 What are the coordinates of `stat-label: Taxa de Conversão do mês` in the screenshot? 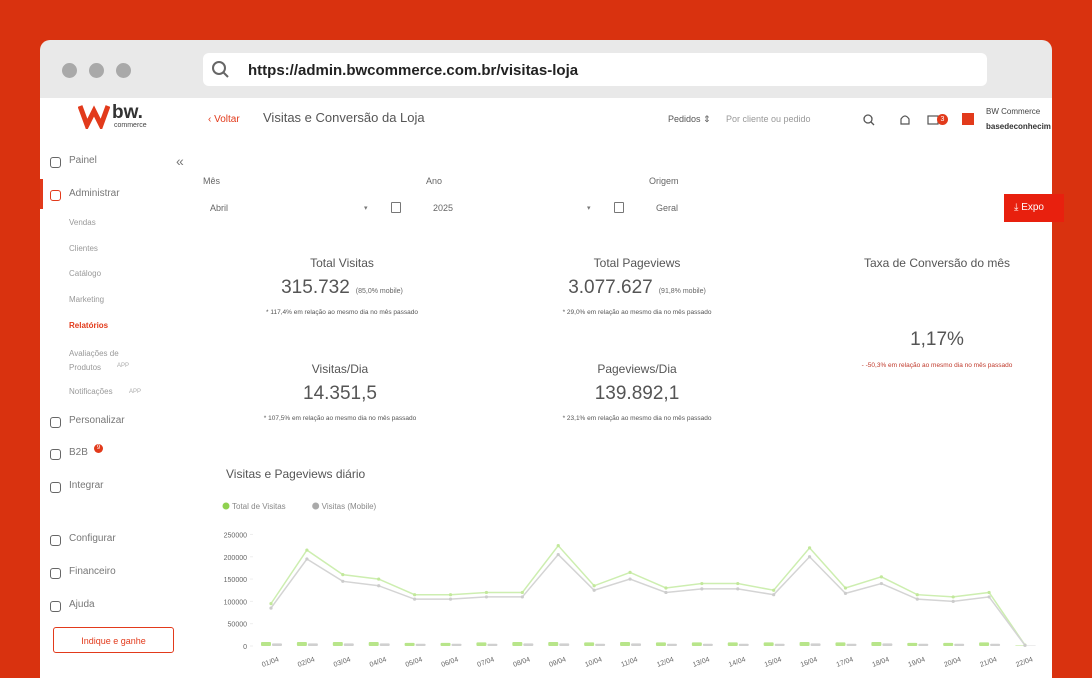 It's located at (937, 263).